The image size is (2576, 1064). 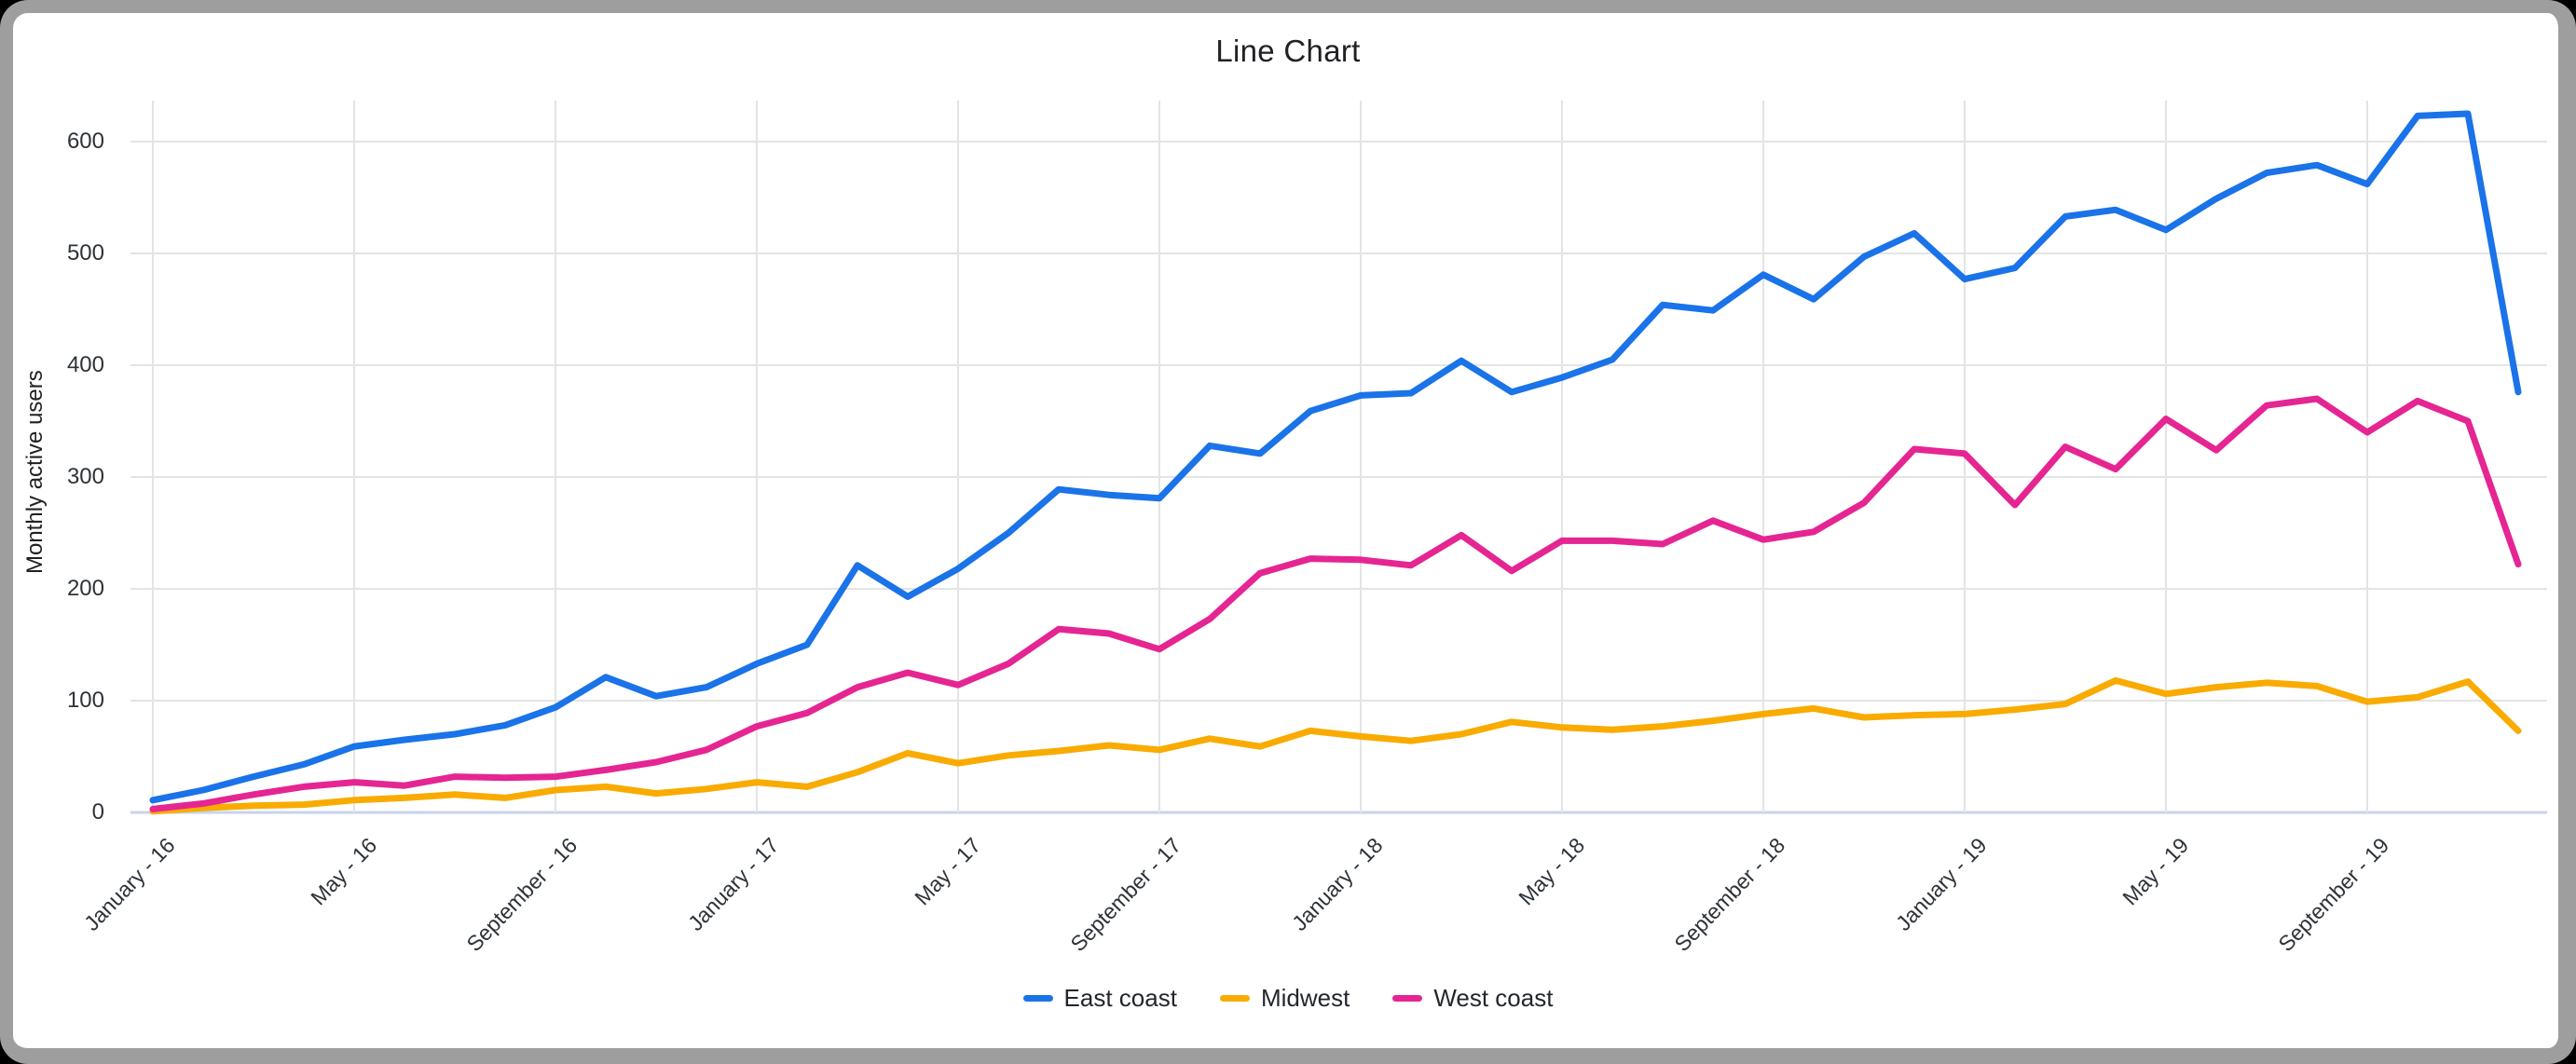 I want to click on y-tick-label: 0, so click(x=97, y=812).